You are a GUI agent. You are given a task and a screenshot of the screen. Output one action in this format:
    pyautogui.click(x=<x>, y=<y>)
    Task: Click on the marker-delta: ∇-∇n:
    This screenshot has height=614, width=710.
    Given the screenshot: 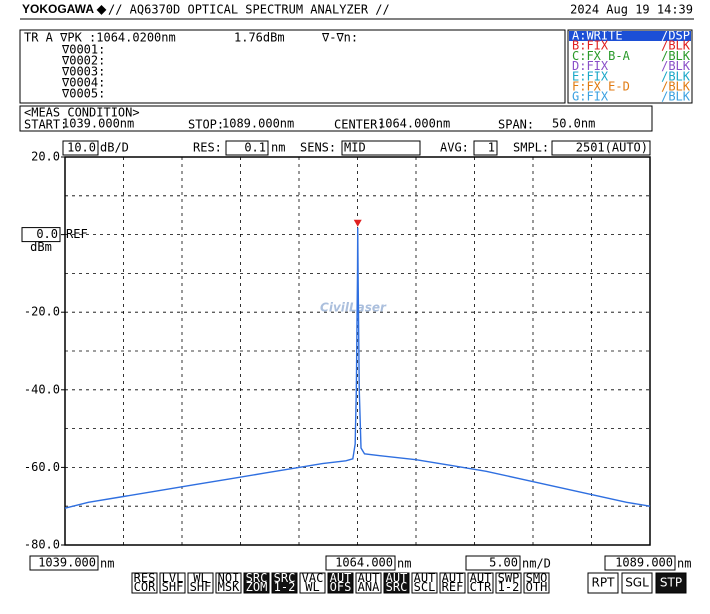 What is the action you would take?
    pyautogui.click(x=339, y=38)
    